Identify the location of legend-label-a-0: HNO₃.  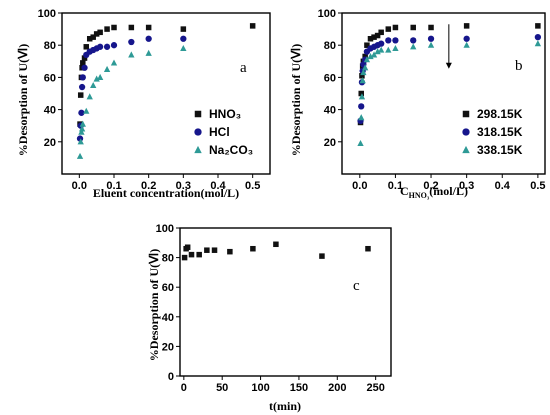
(225, 114).